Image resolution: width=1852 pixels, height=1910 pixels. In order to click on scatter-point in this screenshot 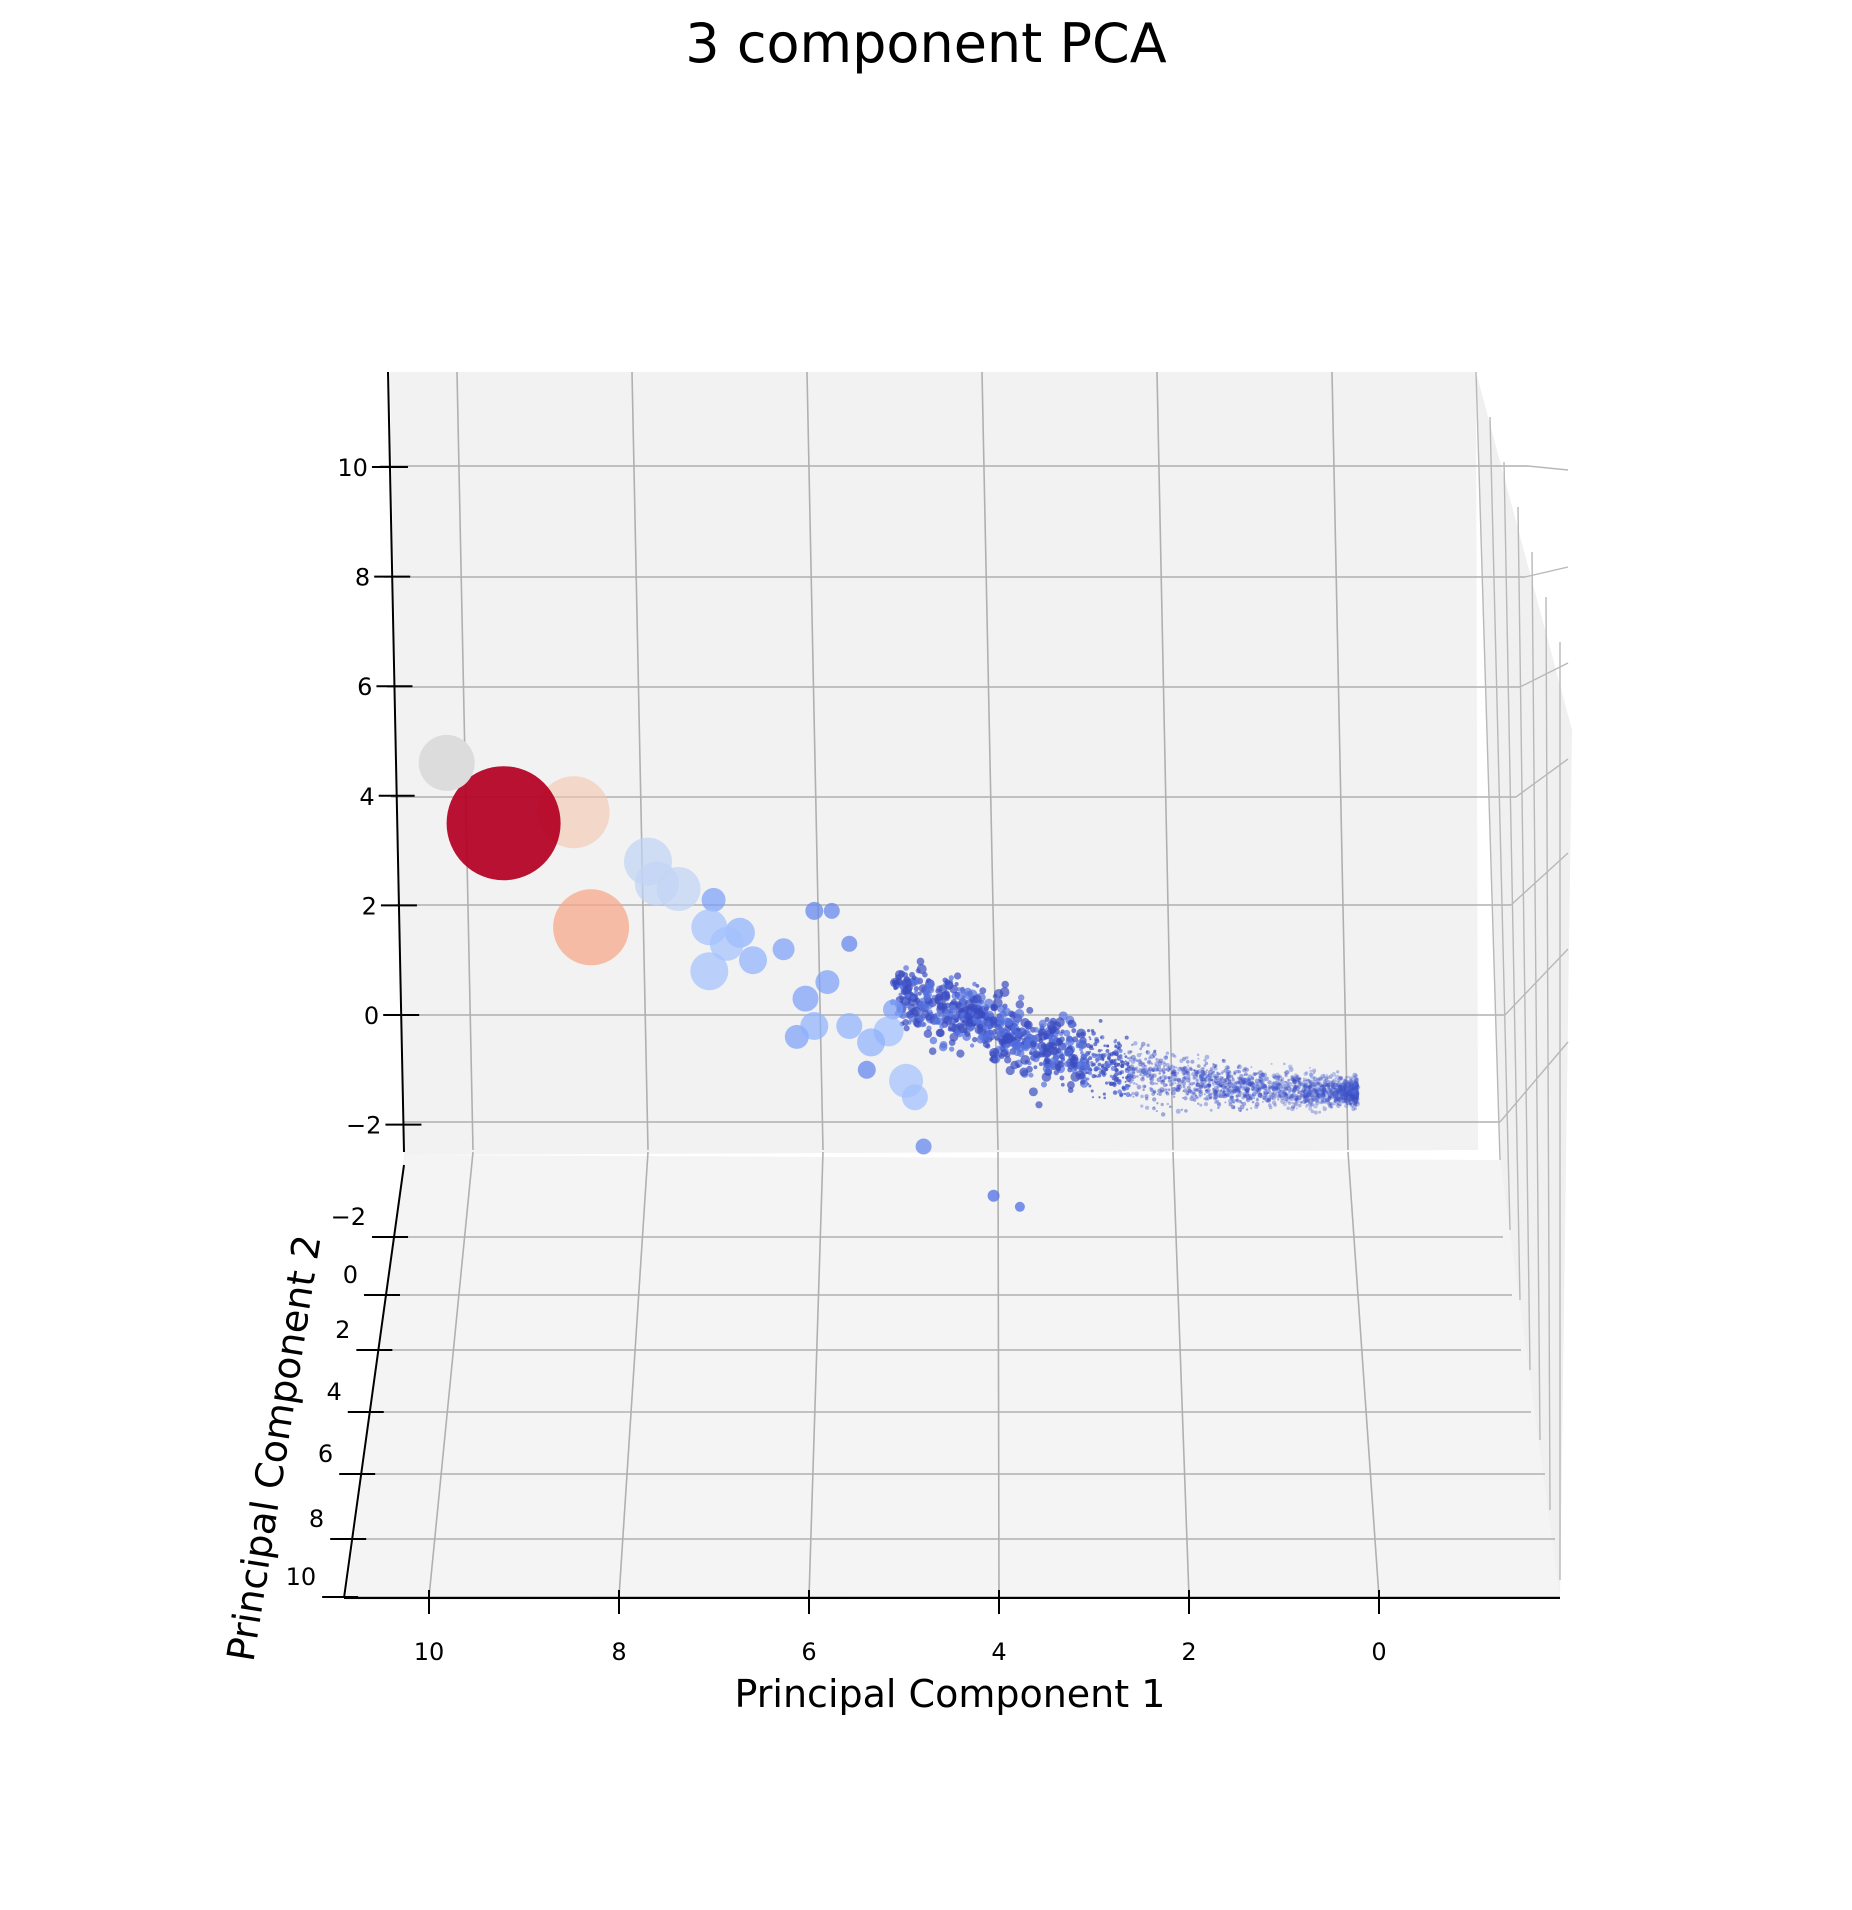, I will do `click(814, 1026)`.